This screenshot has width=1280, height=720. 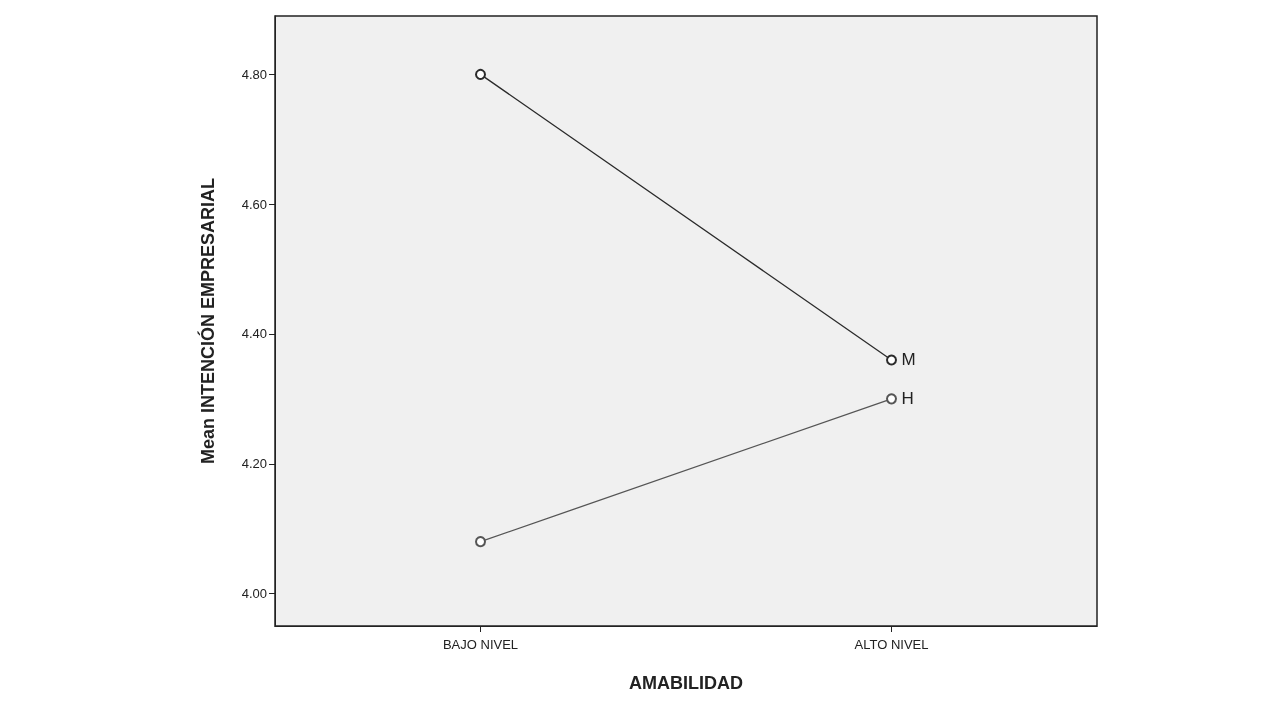 I want to click on y-tick-label: 4.00, so click(x=254, y=594).